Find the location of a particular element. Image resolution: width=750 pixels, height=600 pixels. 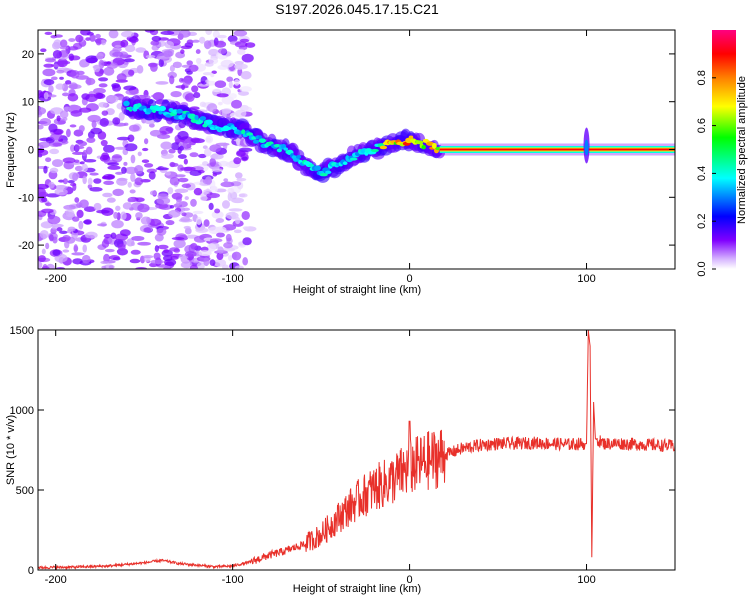

colorbar-tick-label: 0.8 is located at coordinates (702, 77).